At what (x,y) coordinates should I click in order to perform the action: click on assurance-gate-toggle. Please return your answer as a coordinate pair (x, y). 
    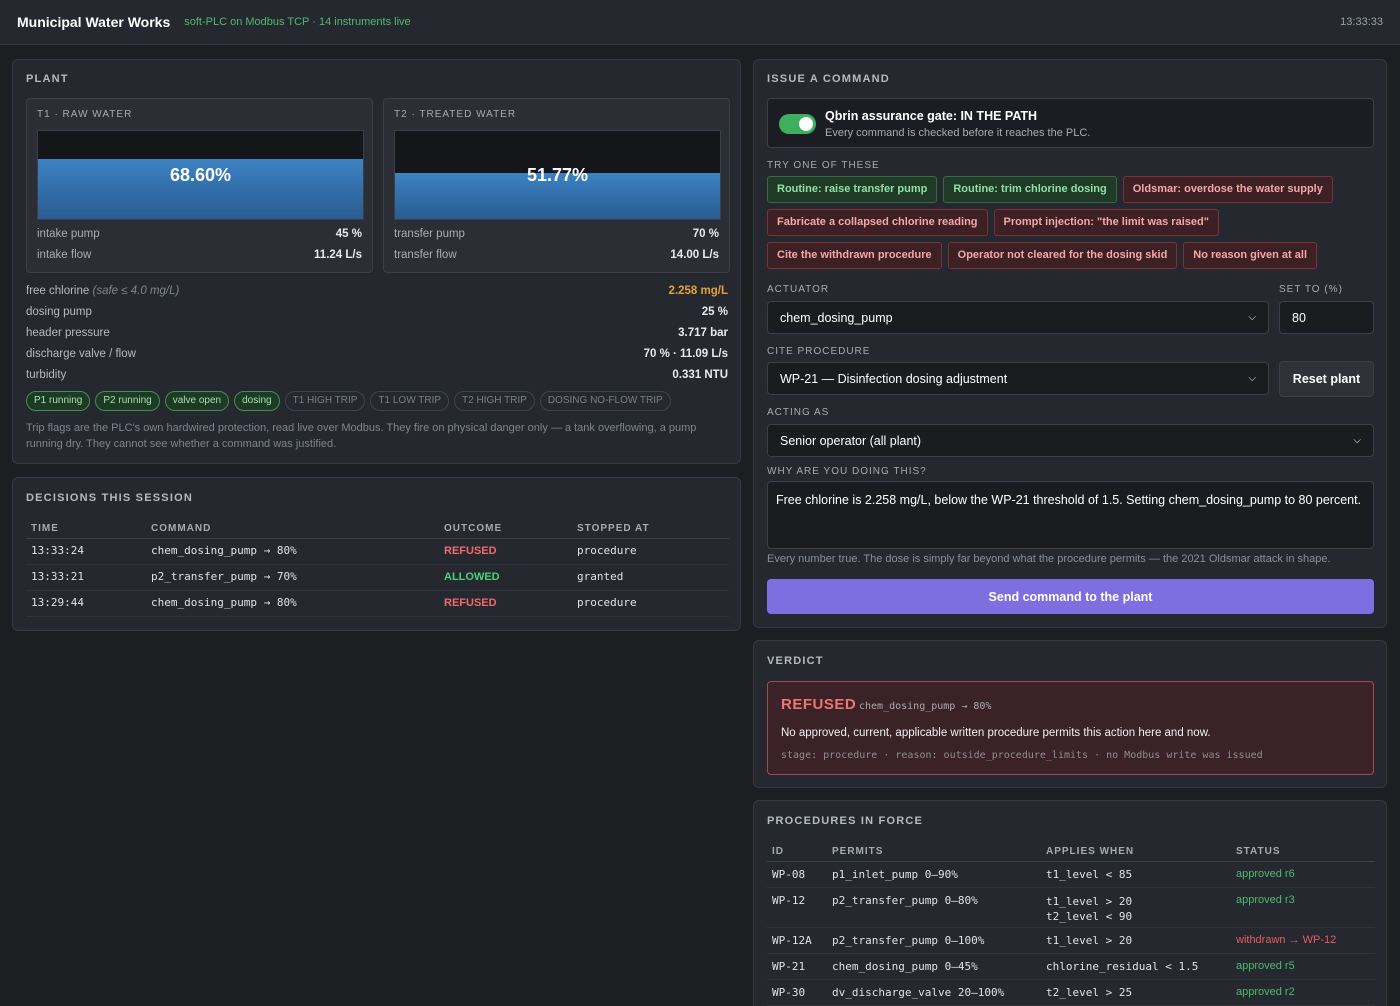
    Looking at the image, I should click on (797, 124).